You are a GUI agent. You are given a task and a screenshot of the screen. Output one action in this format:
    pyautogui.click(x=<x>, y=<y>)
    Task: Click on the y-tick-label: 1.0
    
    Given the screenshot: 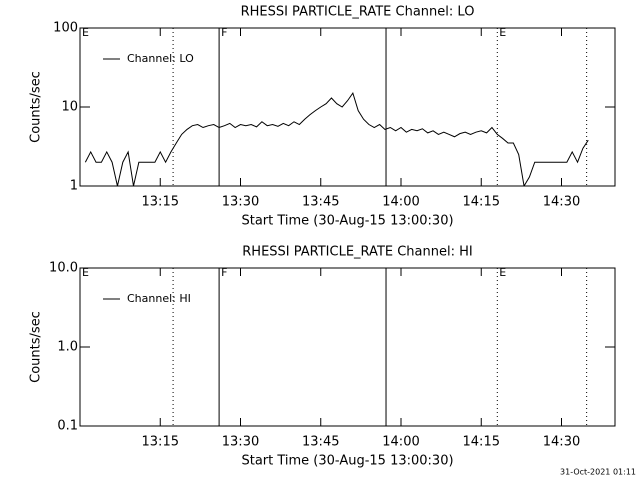 What is the action you would take?
    pyautogui.click(x=67, y=347)
    